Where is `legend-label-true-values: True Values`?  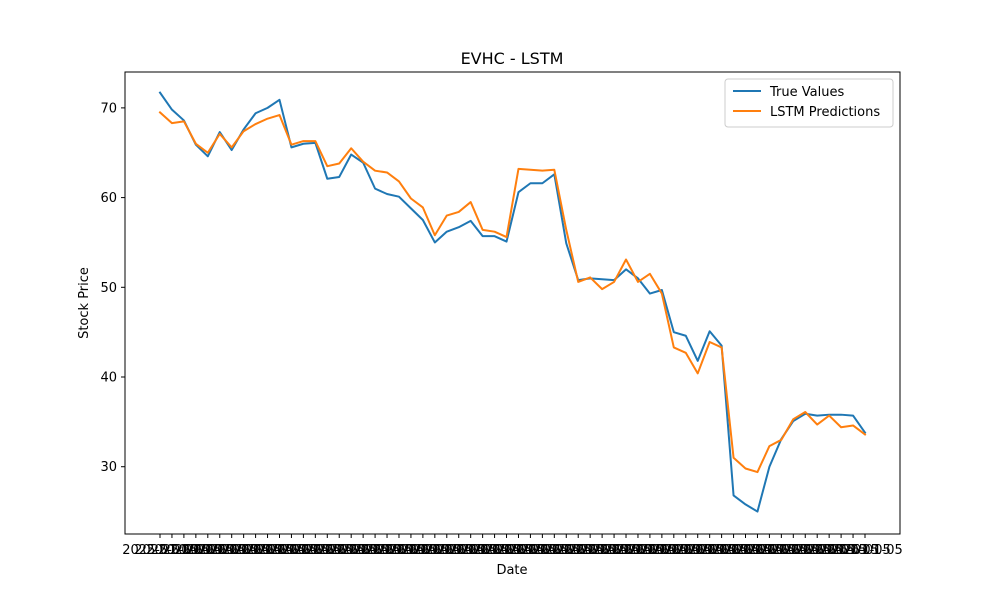
legend-label-true-values: True Values is located at coordinates (806, 92).